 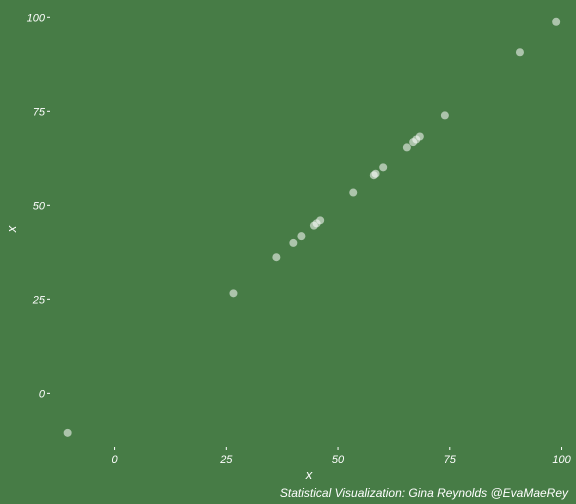 What do you see at coordinates (309, 474) in the screenshot?
I see `x-axis-title: x` at bounding box center [309, 474].